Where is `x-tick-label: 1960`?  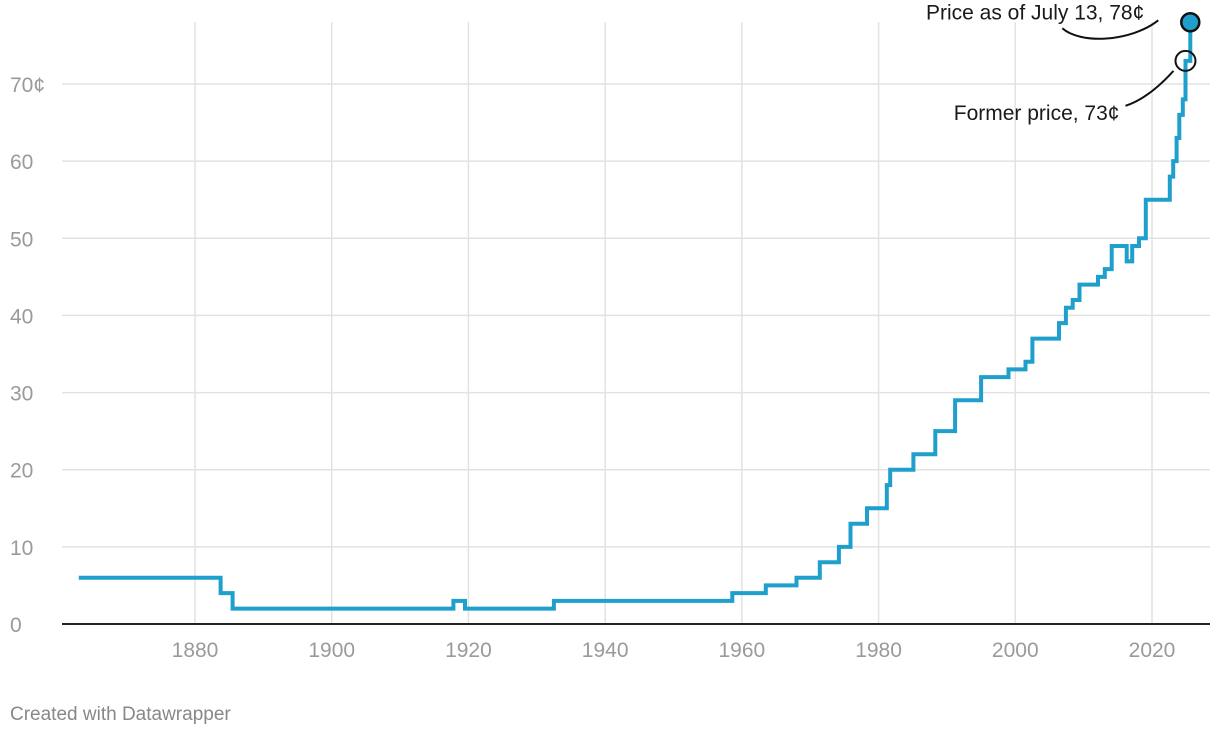 x-tick-label: 1960 is located at coordinates (741, 650).